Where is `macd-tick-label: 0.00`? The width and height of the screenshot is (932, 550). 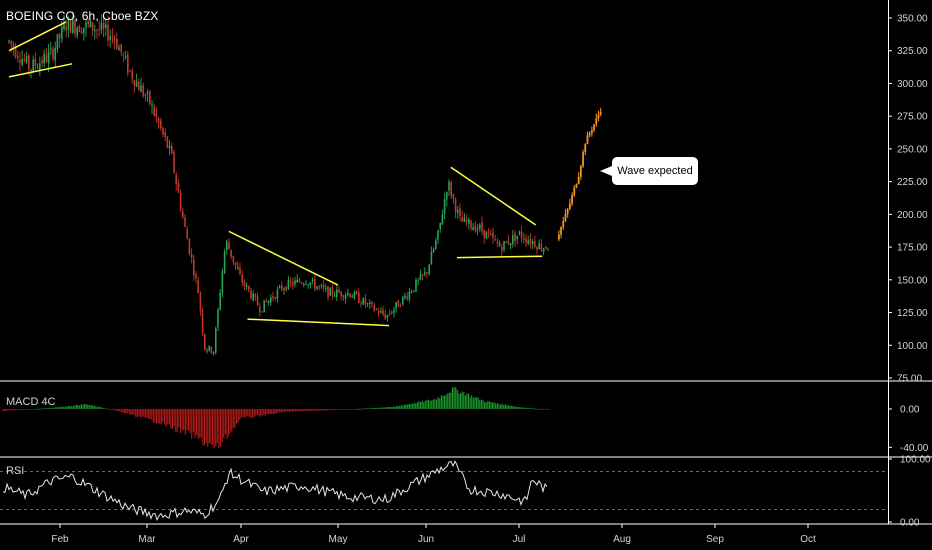
macd-tick-label: 0.00 is located at coordinates (910, 409).